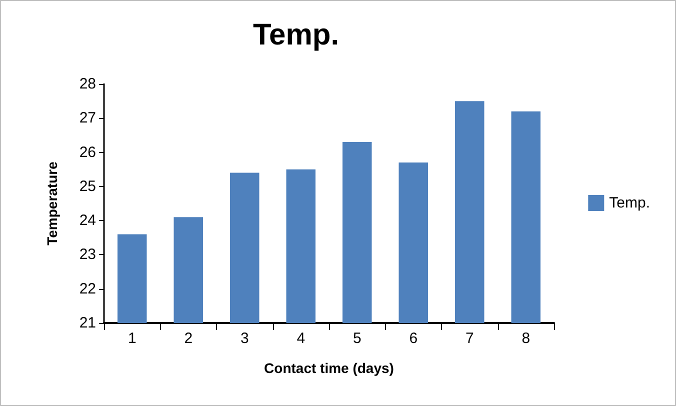 Image resolution: width=676 pixels, height=406 pixels. What do you see at coordinates (87, 152) in the screenshot?
I see `y-tick-label: 26` at bounding box center [87, 152].